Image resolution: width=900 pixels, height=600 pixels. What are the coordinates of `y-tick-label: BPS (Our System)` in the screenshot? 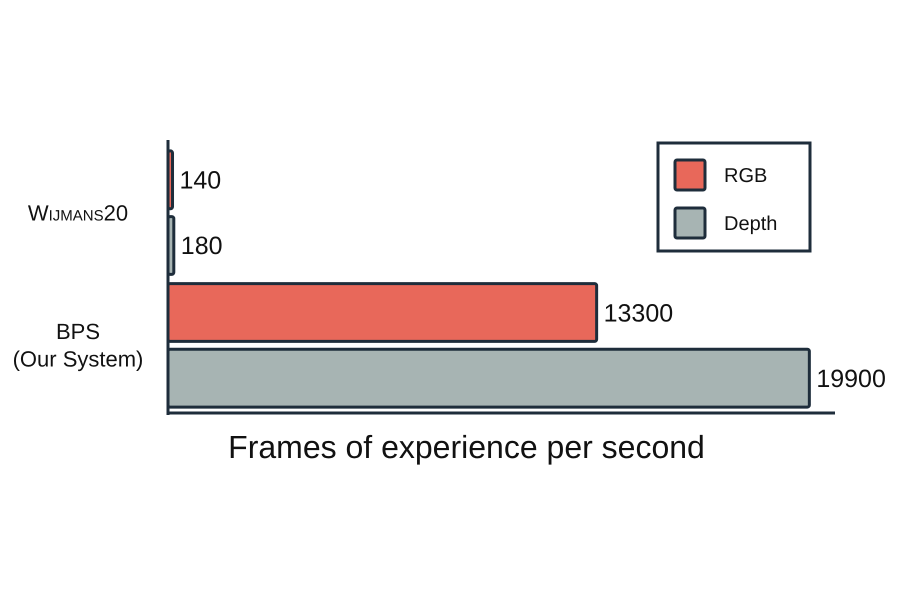 It's located at (78, 345).